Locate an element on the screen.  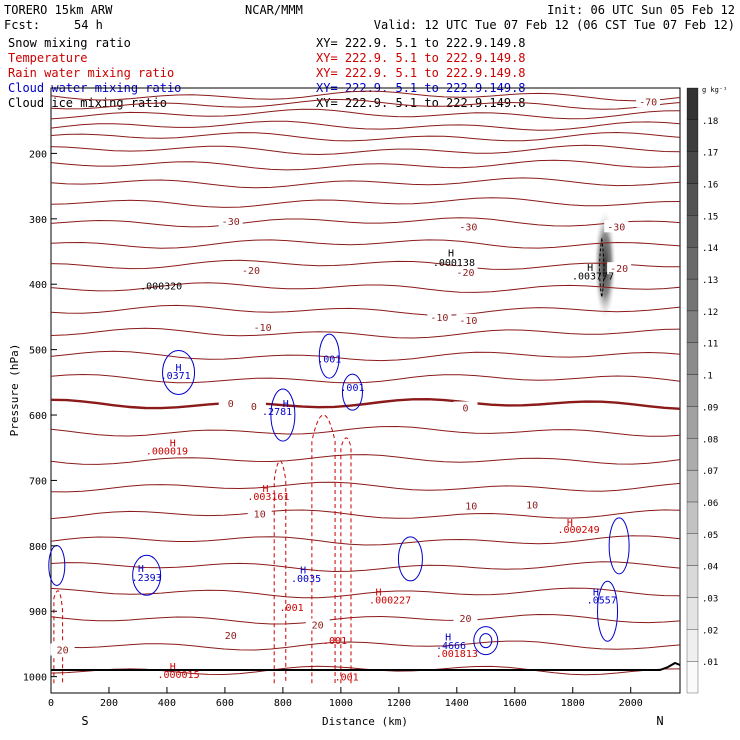
field-name: Rain water mixing ratio is located at coordinates (91, 73).